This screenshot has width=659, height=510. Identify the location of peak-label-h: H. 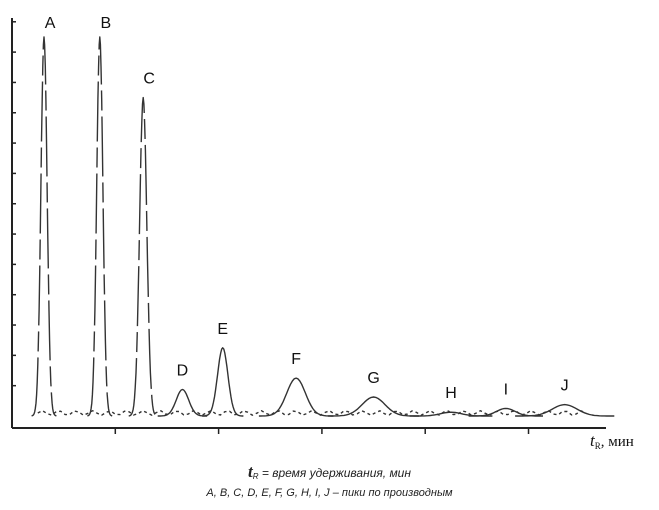
(451, 393).